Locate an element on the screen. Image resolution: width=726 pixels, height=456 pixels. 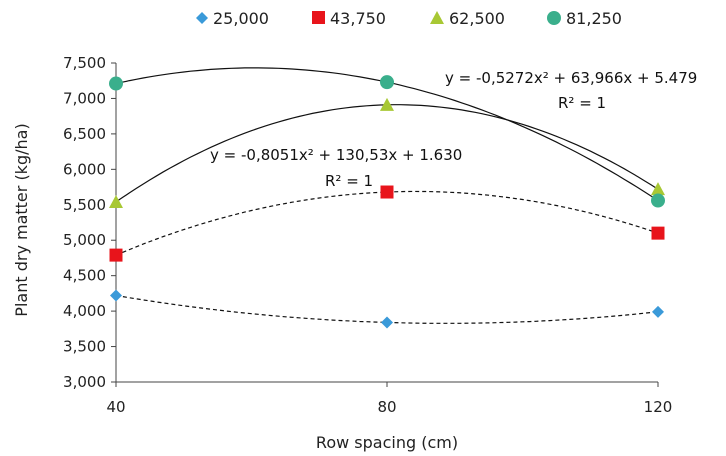
legend-item: 81,250 is located at coordinates (584, 18).